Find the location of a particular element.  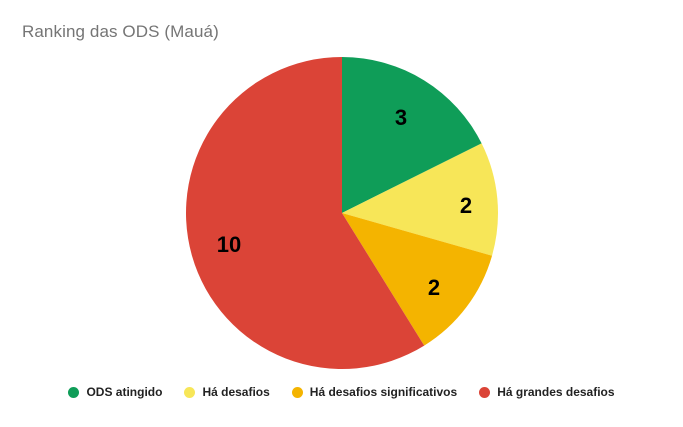

pie-slice-value-label: 10 is located at coordinates (229, 244).